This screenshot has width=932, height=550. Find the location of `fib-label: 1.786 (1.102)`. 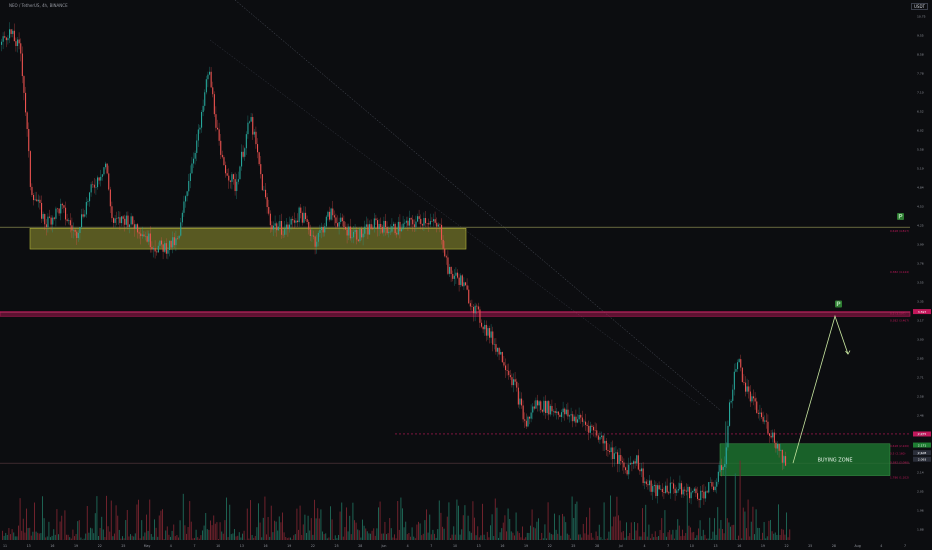

fib-label: 1.786 (1.102) is located at coordinates (899, 478).